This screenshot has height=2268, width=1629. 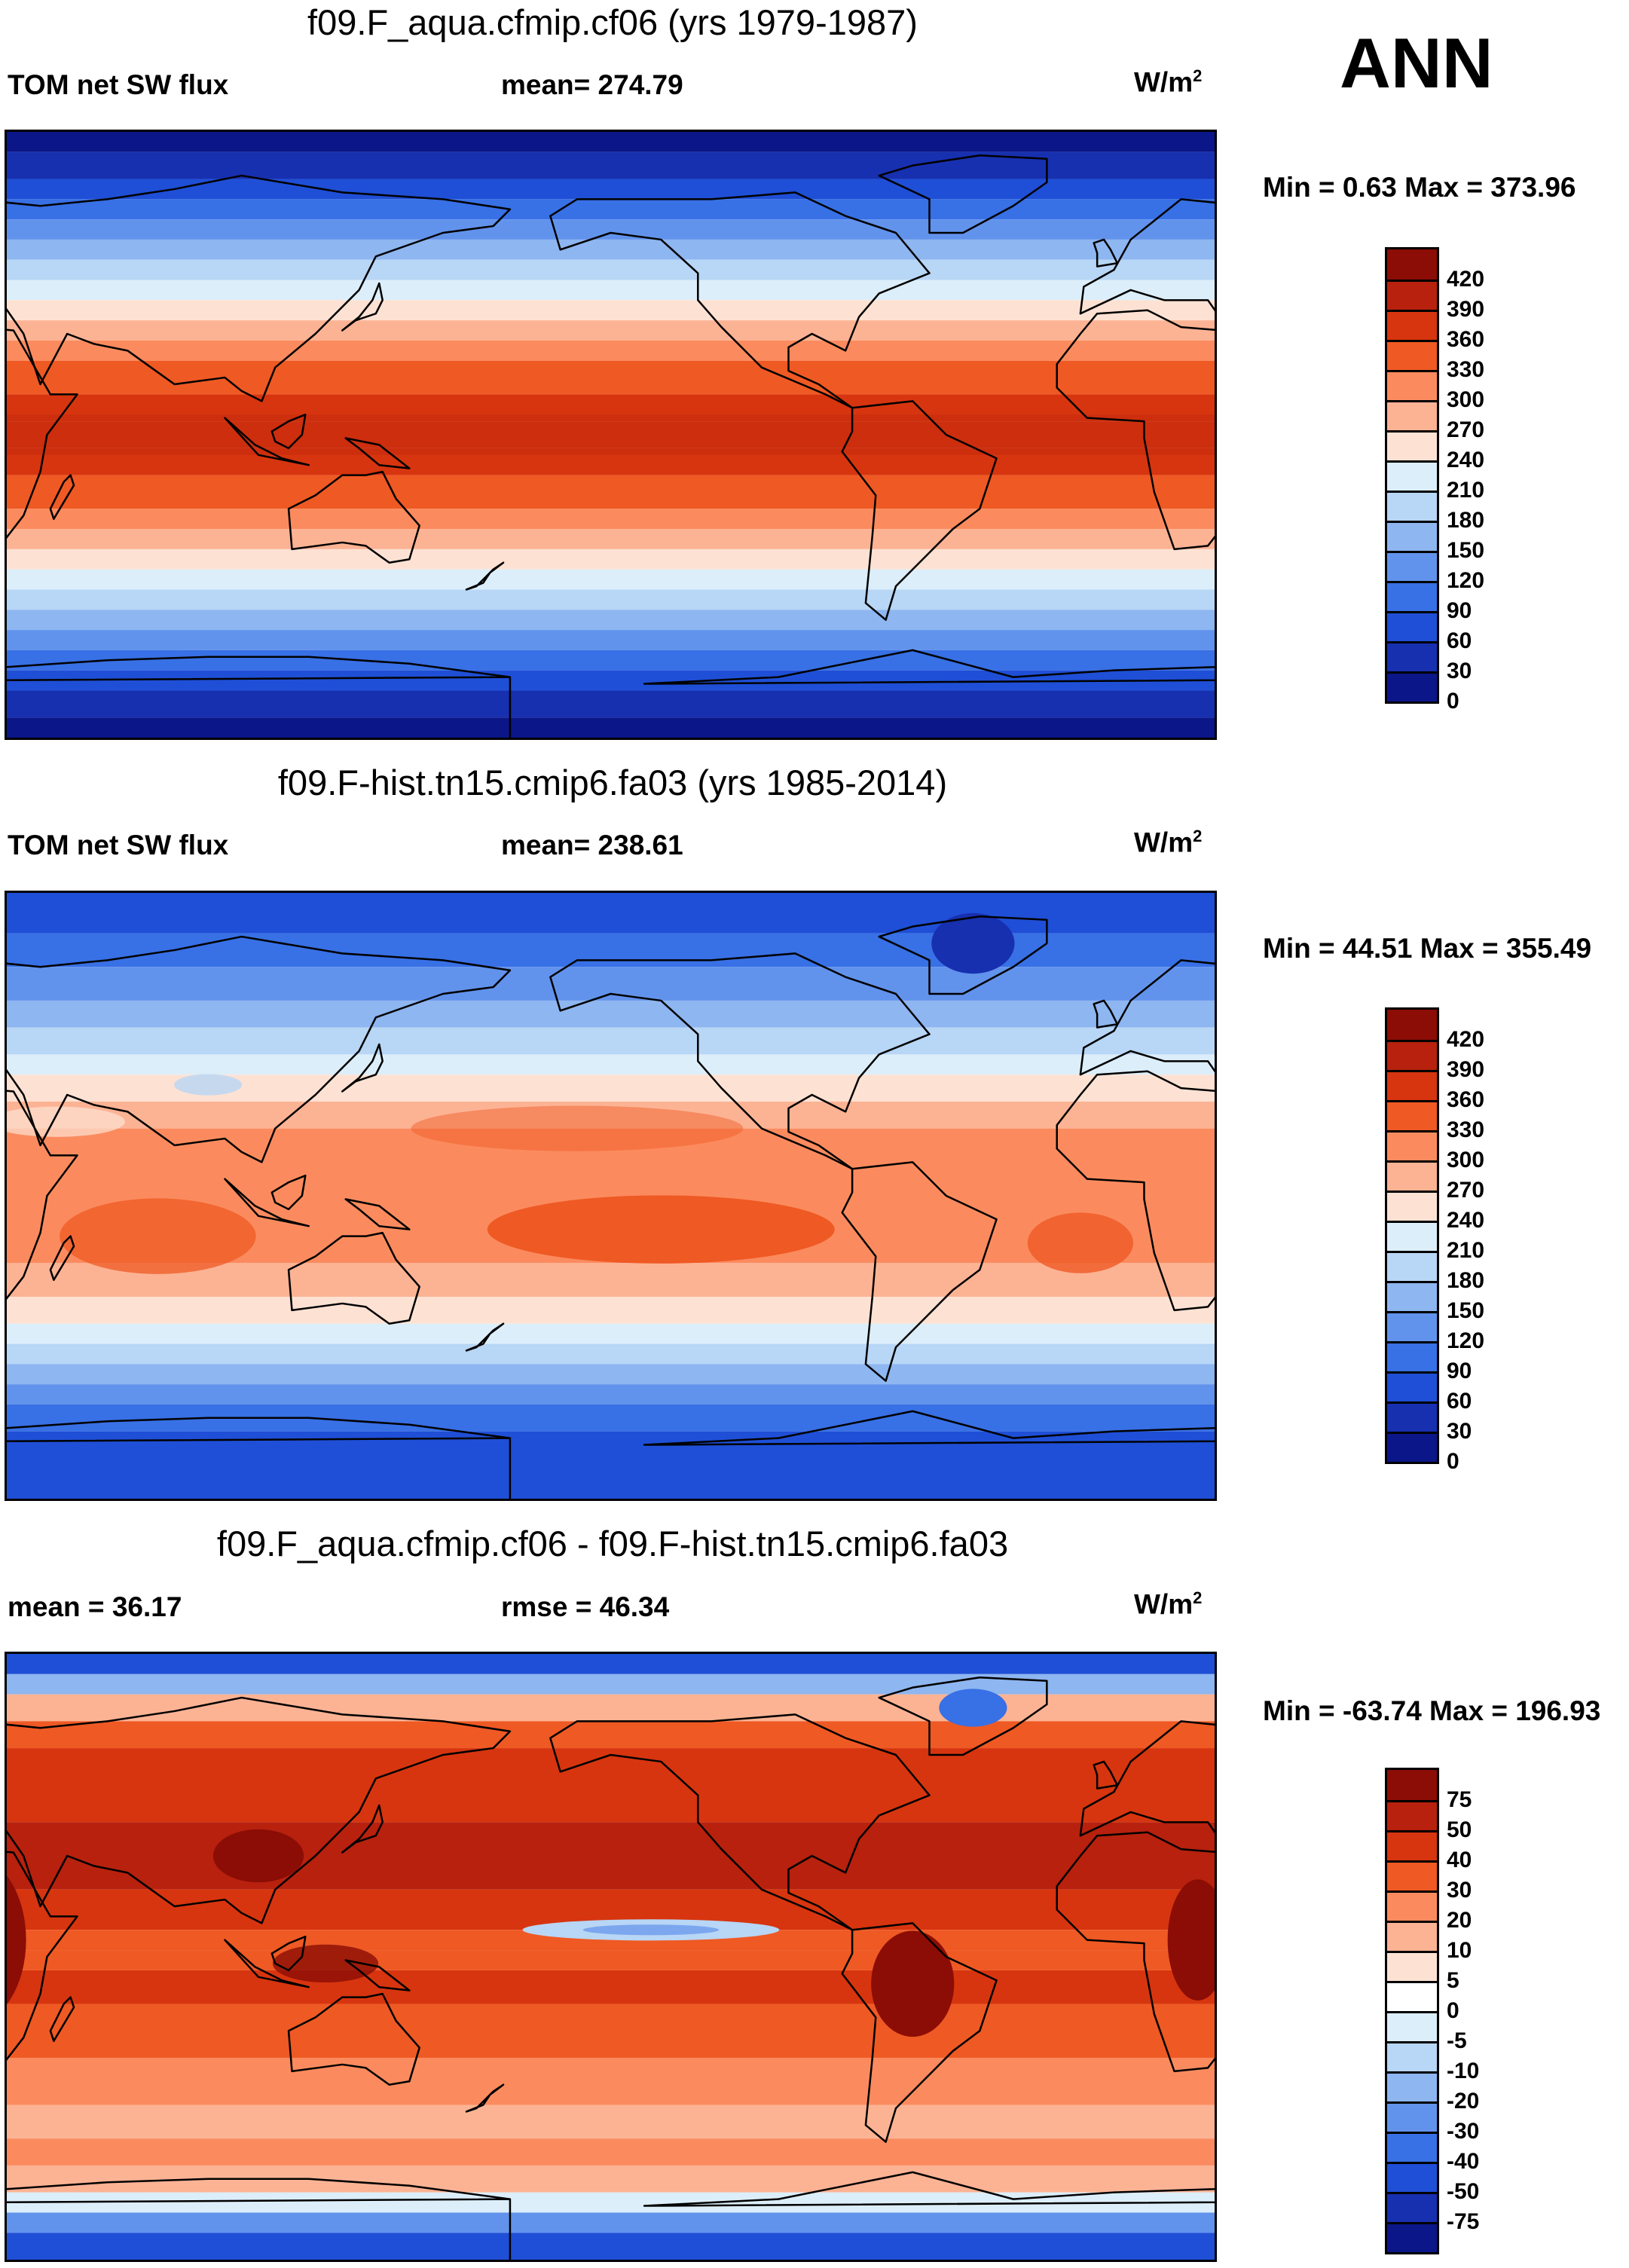 What do you see at coordinates (1416, 62) in the screenshot?
I see `season-label: ANN` at bounding box center [1416, 62].